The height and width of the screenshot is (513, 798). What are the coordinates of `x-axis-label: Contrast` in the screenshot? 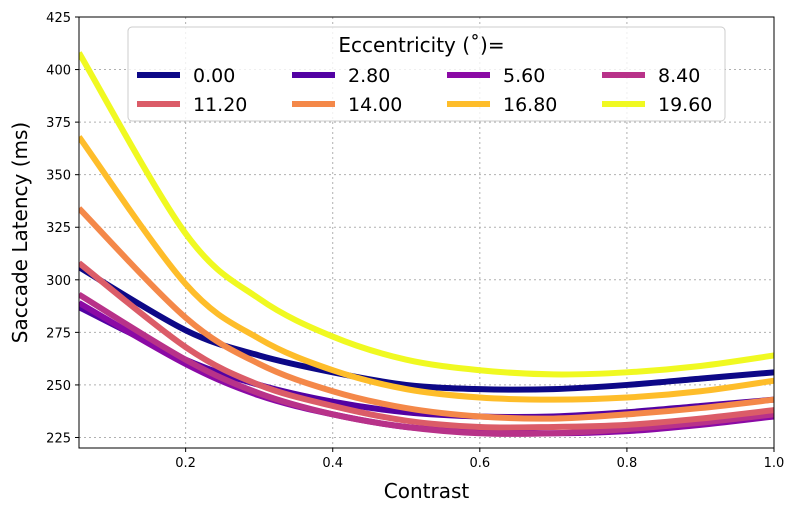 It's located at (427, 491).